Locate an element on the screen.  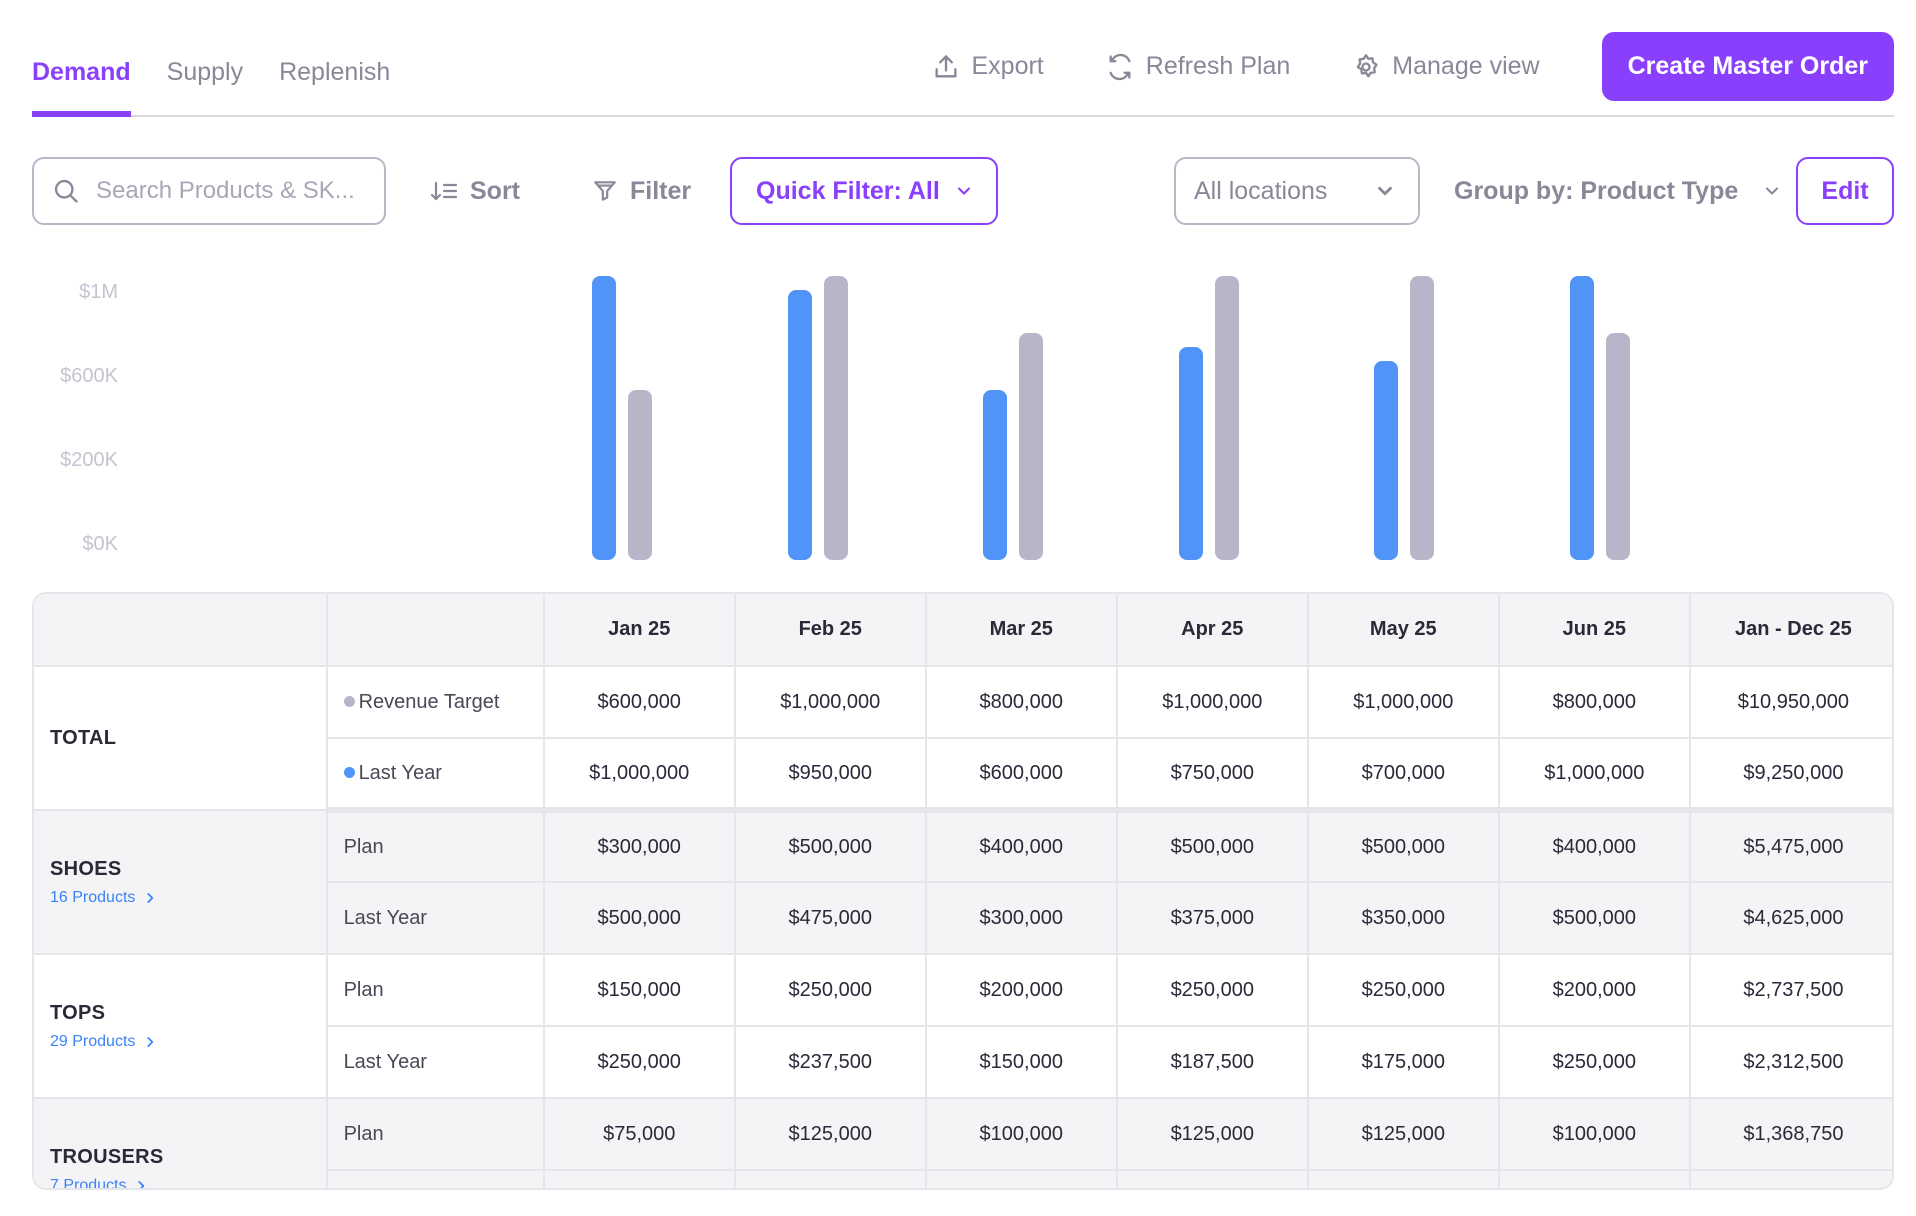
metric-label-cell: Last Year is located at coordinates (435, 1179).